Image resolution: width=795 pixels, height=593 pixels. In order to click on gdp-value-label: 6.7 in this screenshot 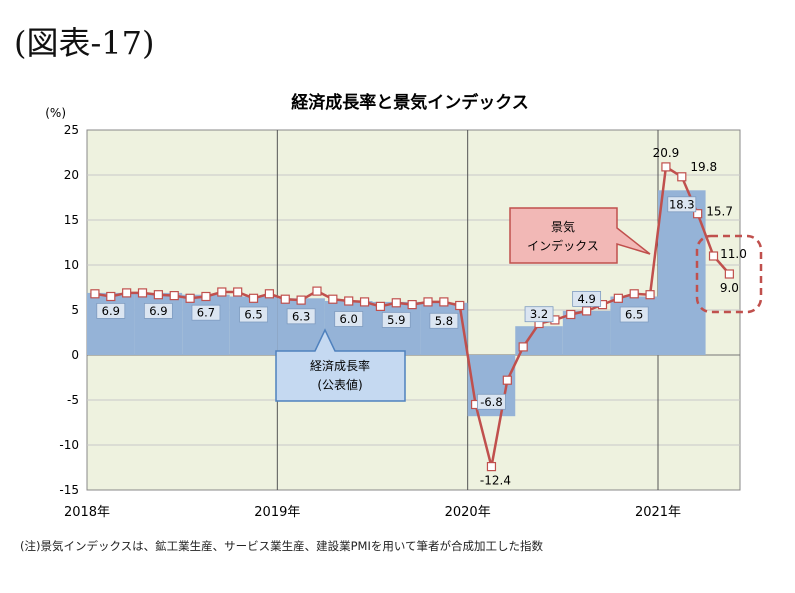, I will do `click(206, 313)`.